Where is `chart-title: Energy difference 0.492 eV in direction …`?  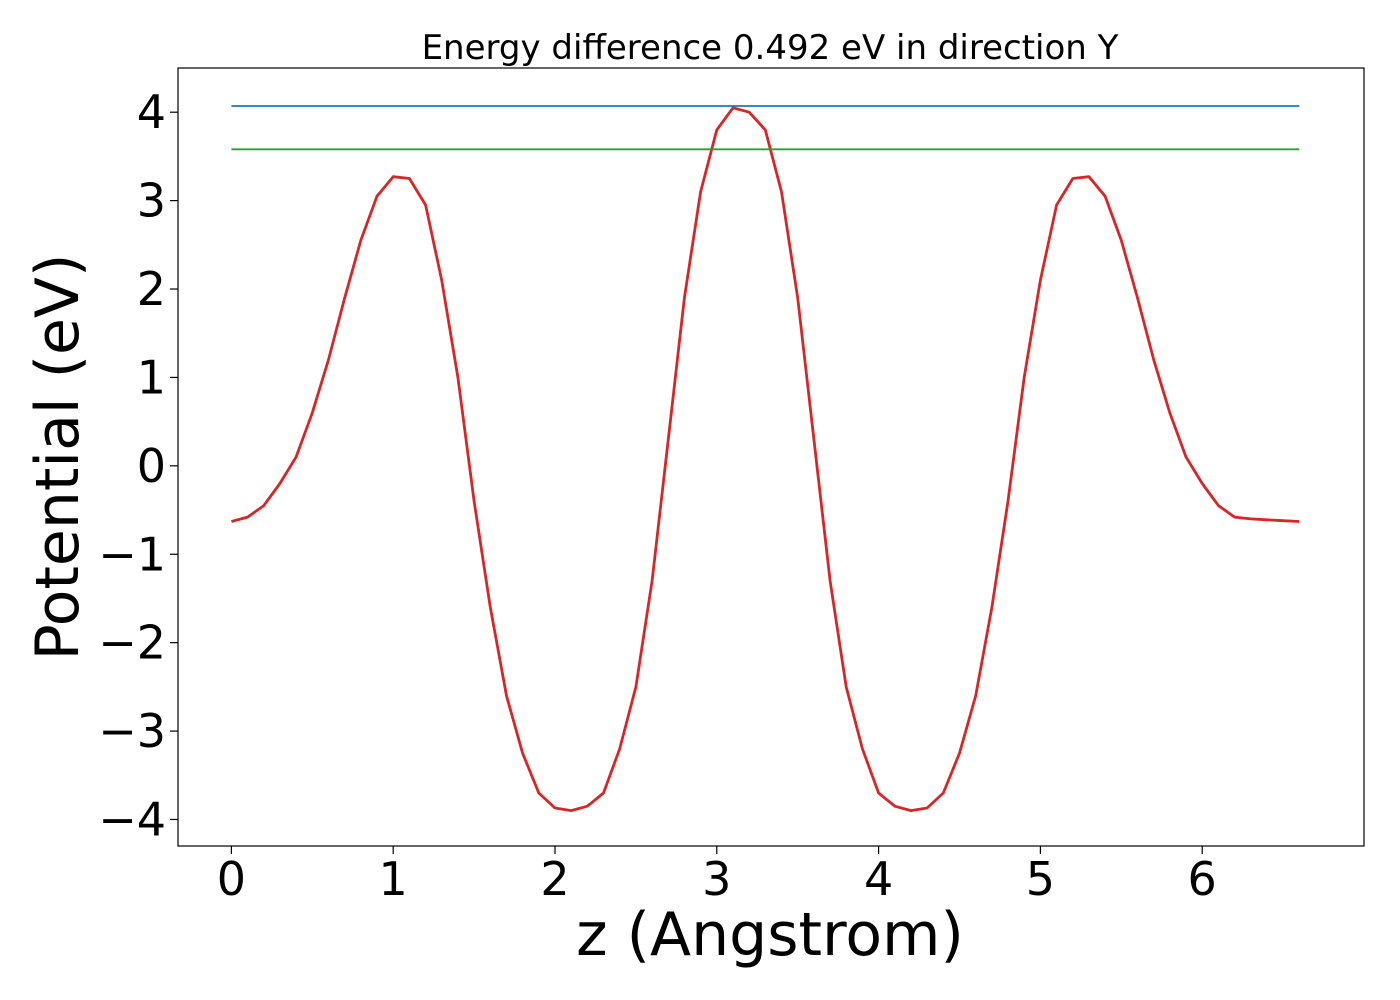 chart-title: Energy difference 0.492 eV in direction … is located at coordinates (770, 48).